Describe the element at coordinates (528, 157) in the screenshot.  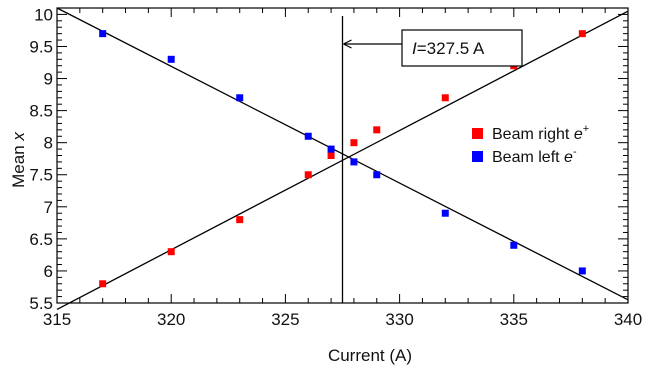
I see `legend-beam-left-text: Beam left` at that location.